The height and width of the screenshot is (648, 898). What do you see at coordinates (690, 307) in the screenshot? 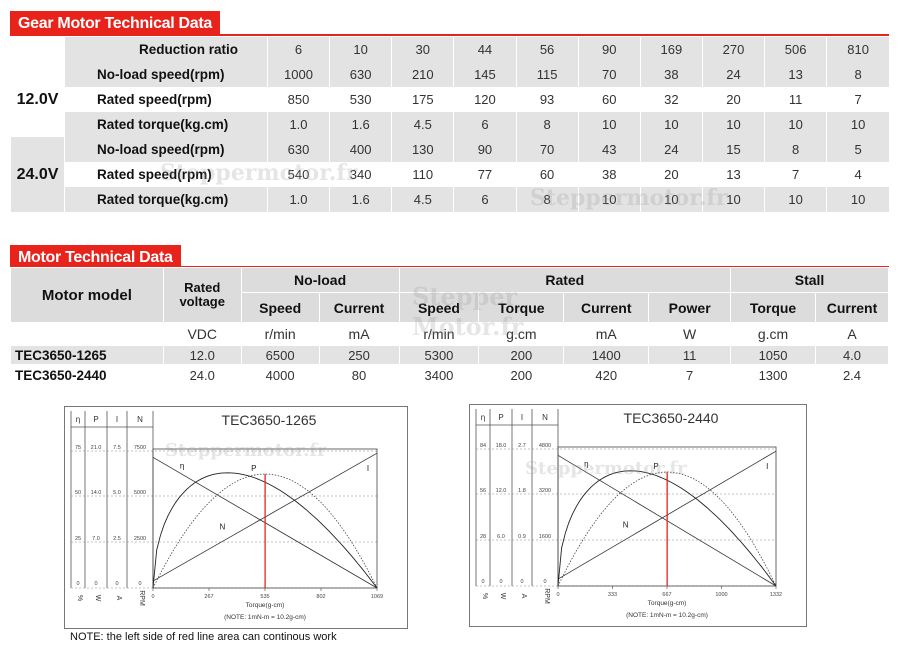
I see `motor-subheader: Power` at bounding box center [690, 307].